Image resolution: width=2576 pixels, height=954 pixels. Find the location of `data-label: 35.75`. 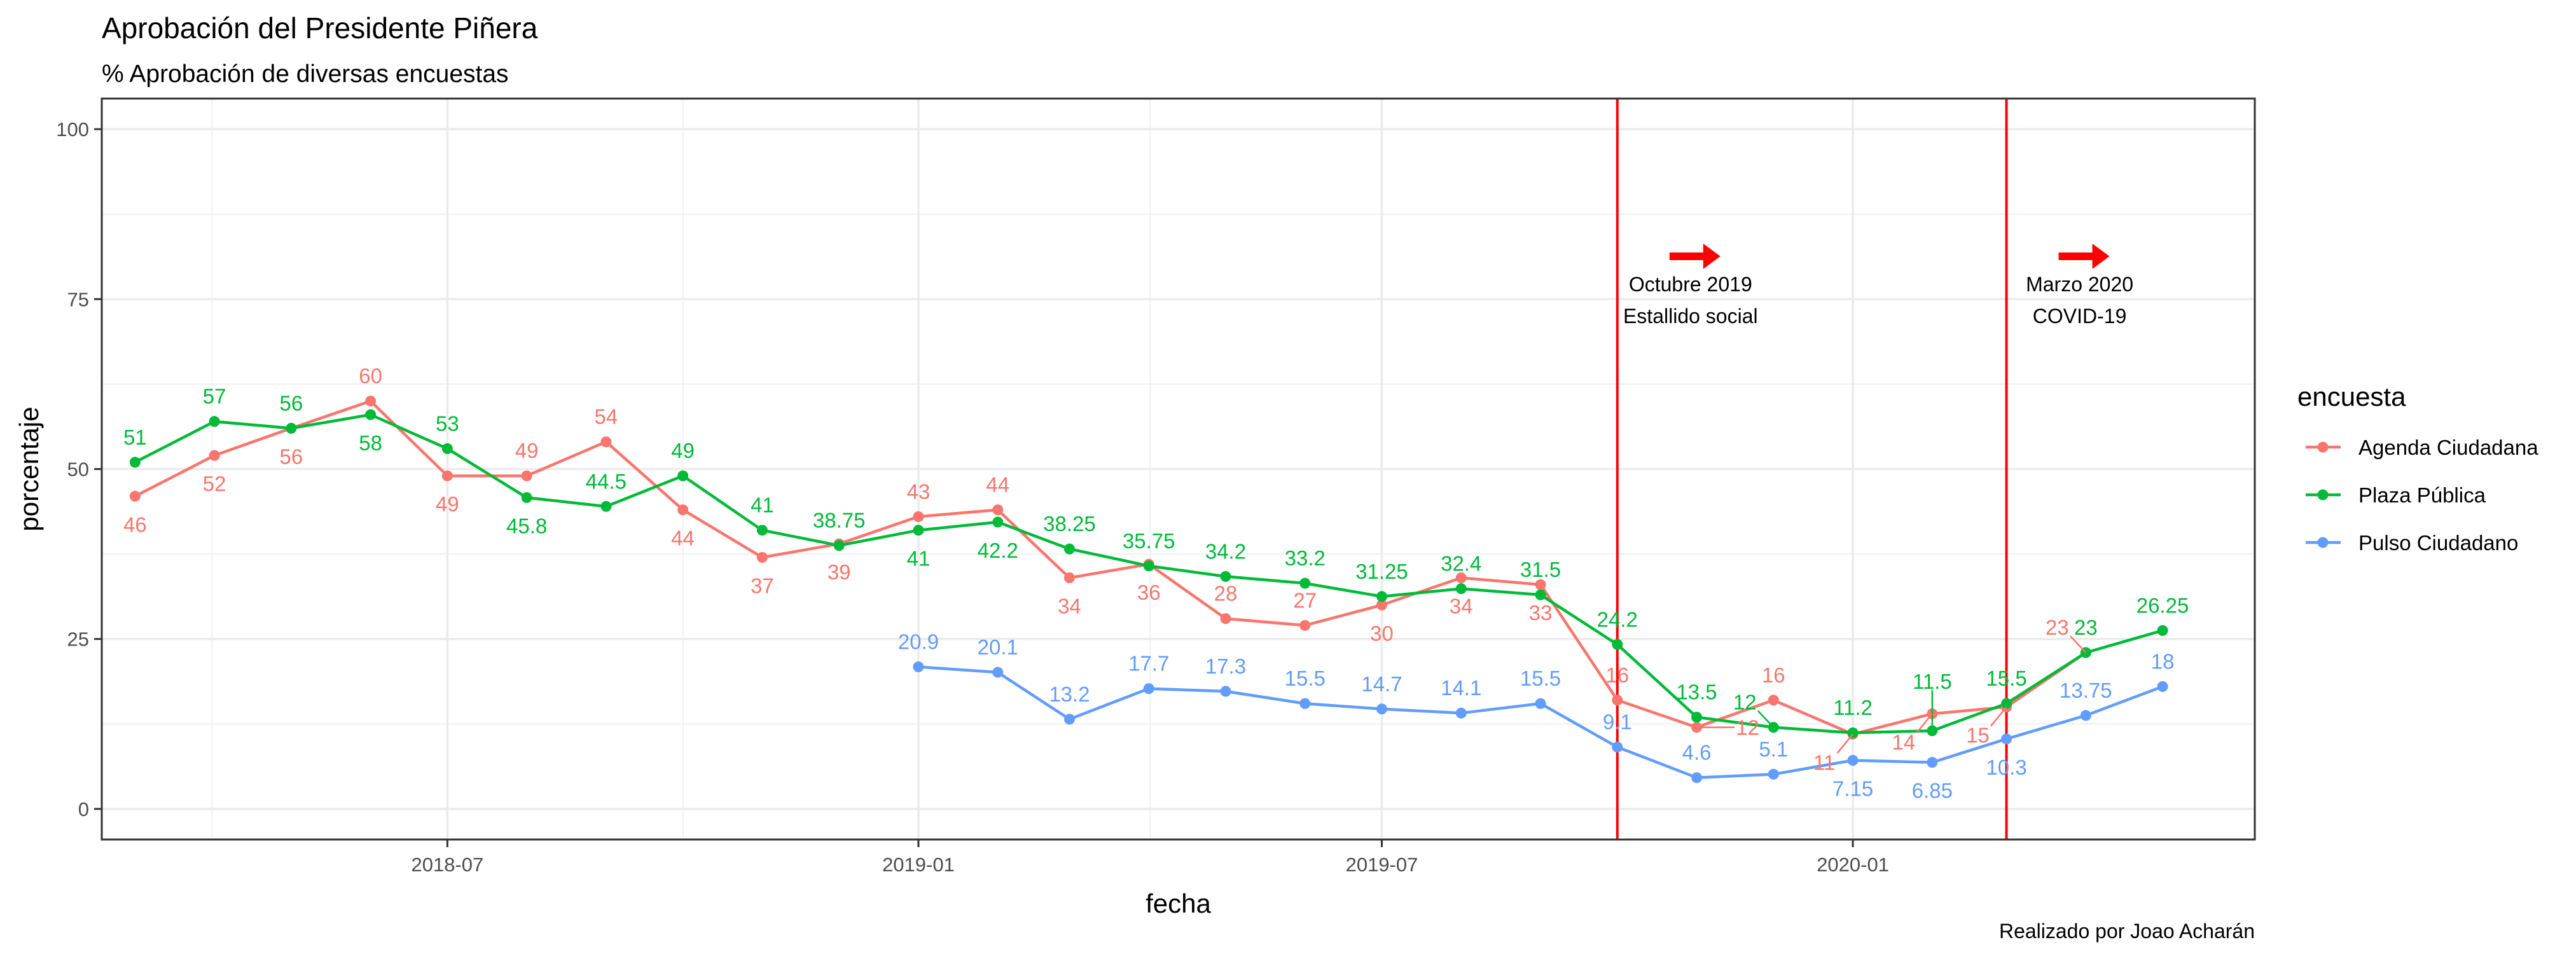

data-label: 35.75 is located at coordinates (1149, 541).